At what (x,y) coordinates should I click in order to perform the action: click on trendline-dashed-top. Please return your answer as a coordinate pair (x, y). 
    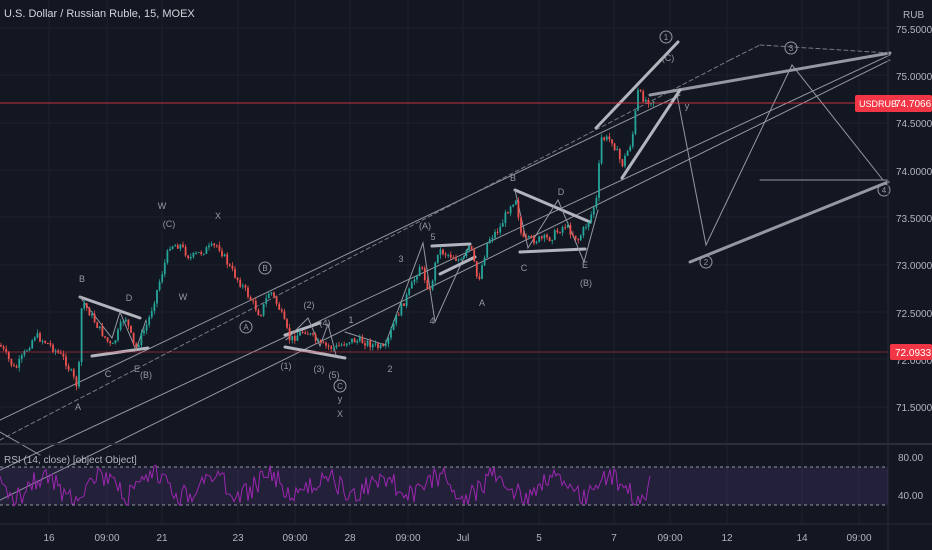
    Looking at the image, I should click on (745, 52).